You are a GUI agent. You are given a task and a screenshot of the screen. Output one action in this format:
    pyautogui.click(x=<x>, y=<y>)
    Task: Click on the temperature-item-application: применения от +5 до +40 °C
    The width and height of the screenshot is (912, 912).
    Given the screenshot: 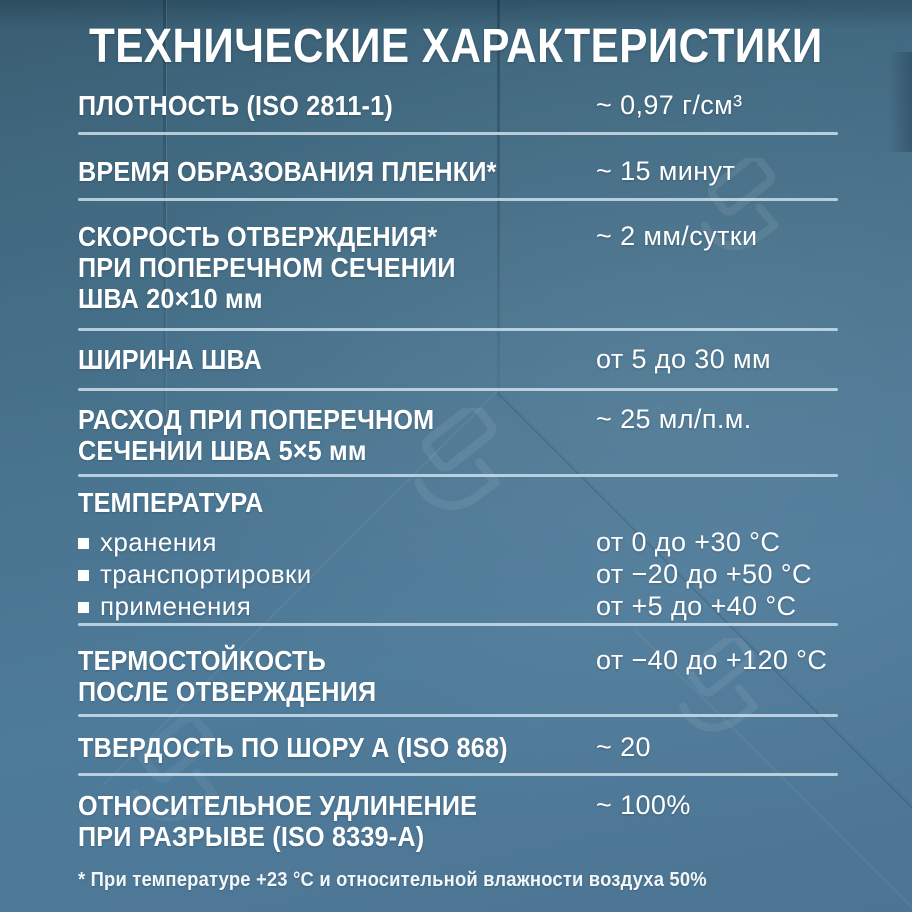 What is the action you would take?
    pyautogui.click(x=458, y=606)
    